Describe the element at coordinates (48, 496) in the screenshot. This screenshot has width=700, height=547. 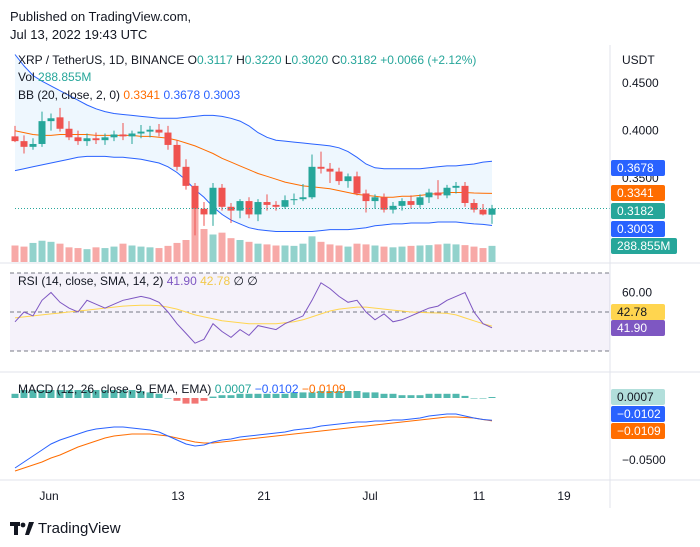
I see `date-tick-label: Jun` at that location.